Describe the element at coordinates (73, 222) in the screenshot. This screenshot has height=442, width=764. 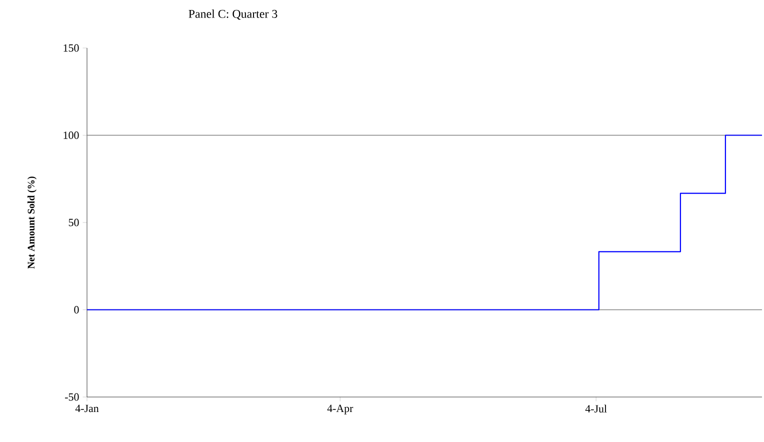
I see `y-tick-label: 50` at that location.